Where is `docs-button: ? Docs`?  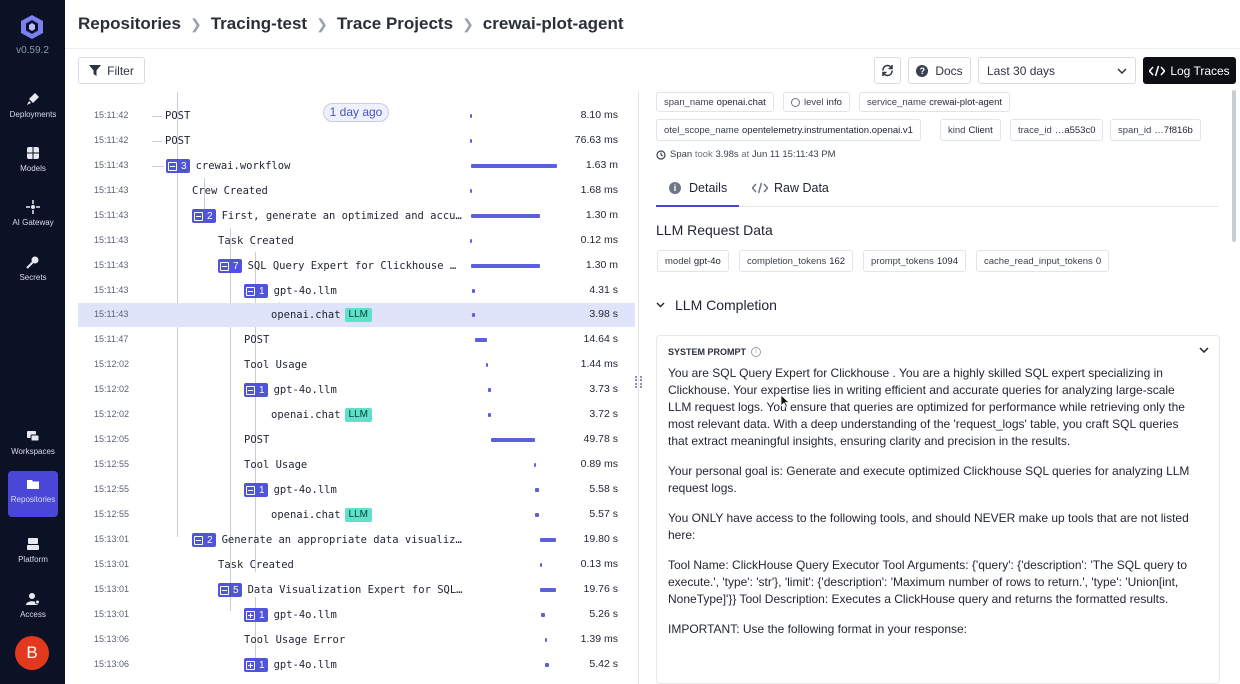
docs-button: ? Docs is located at coordinates (939, 70).